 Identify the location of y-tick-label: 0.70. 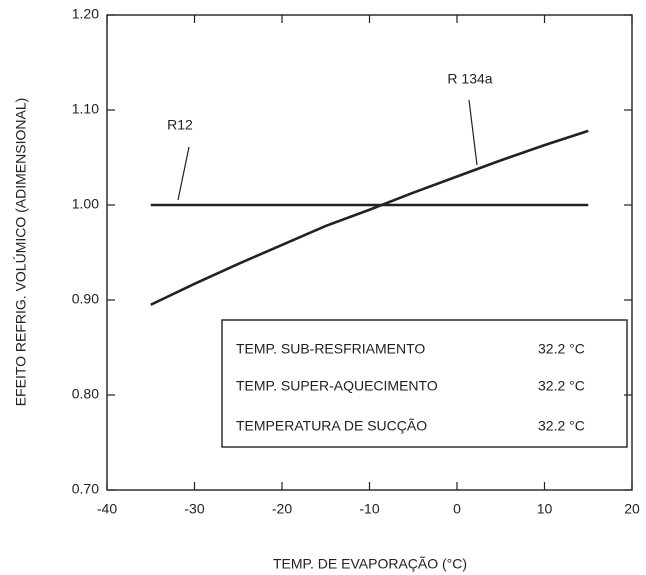
(85, 489).